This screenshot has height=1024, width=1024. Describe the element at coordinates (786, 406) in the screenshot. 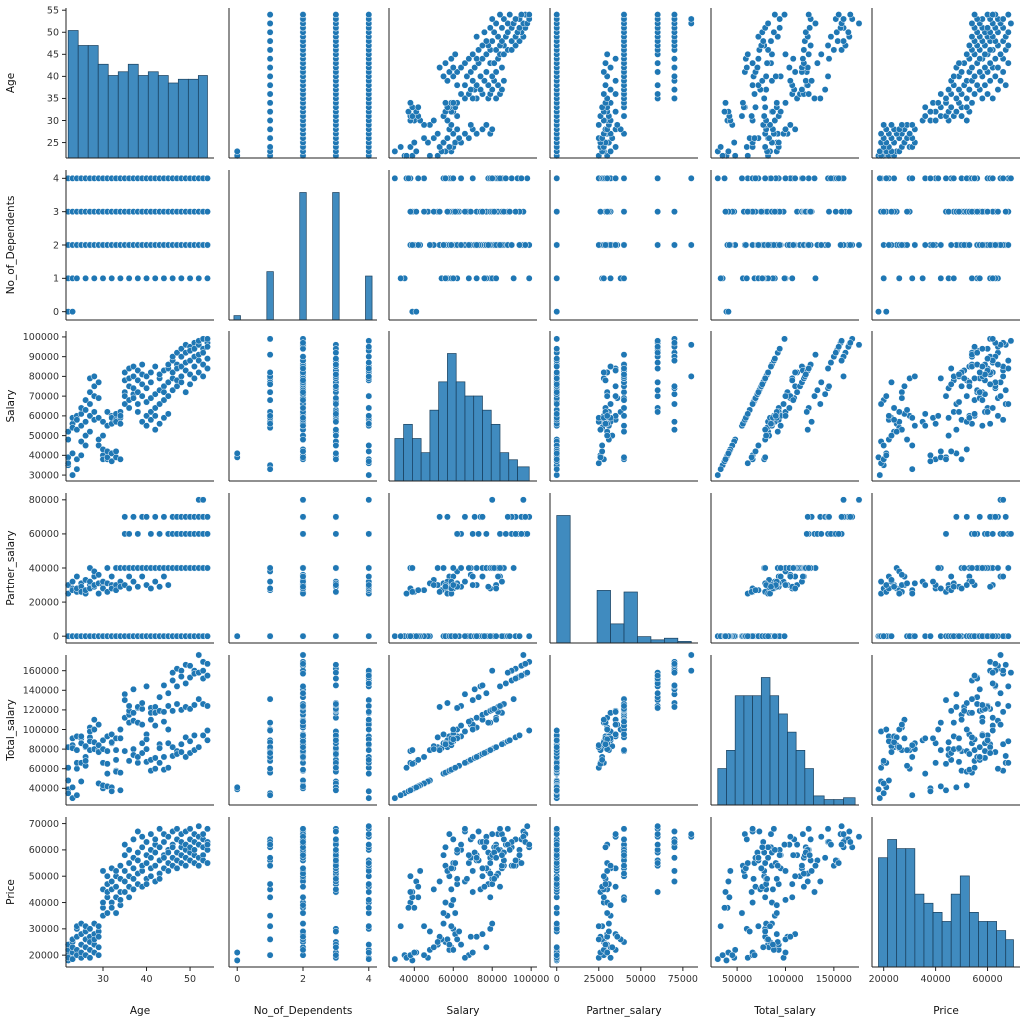

I see `panel-salary-vs-total-salary` at that location.